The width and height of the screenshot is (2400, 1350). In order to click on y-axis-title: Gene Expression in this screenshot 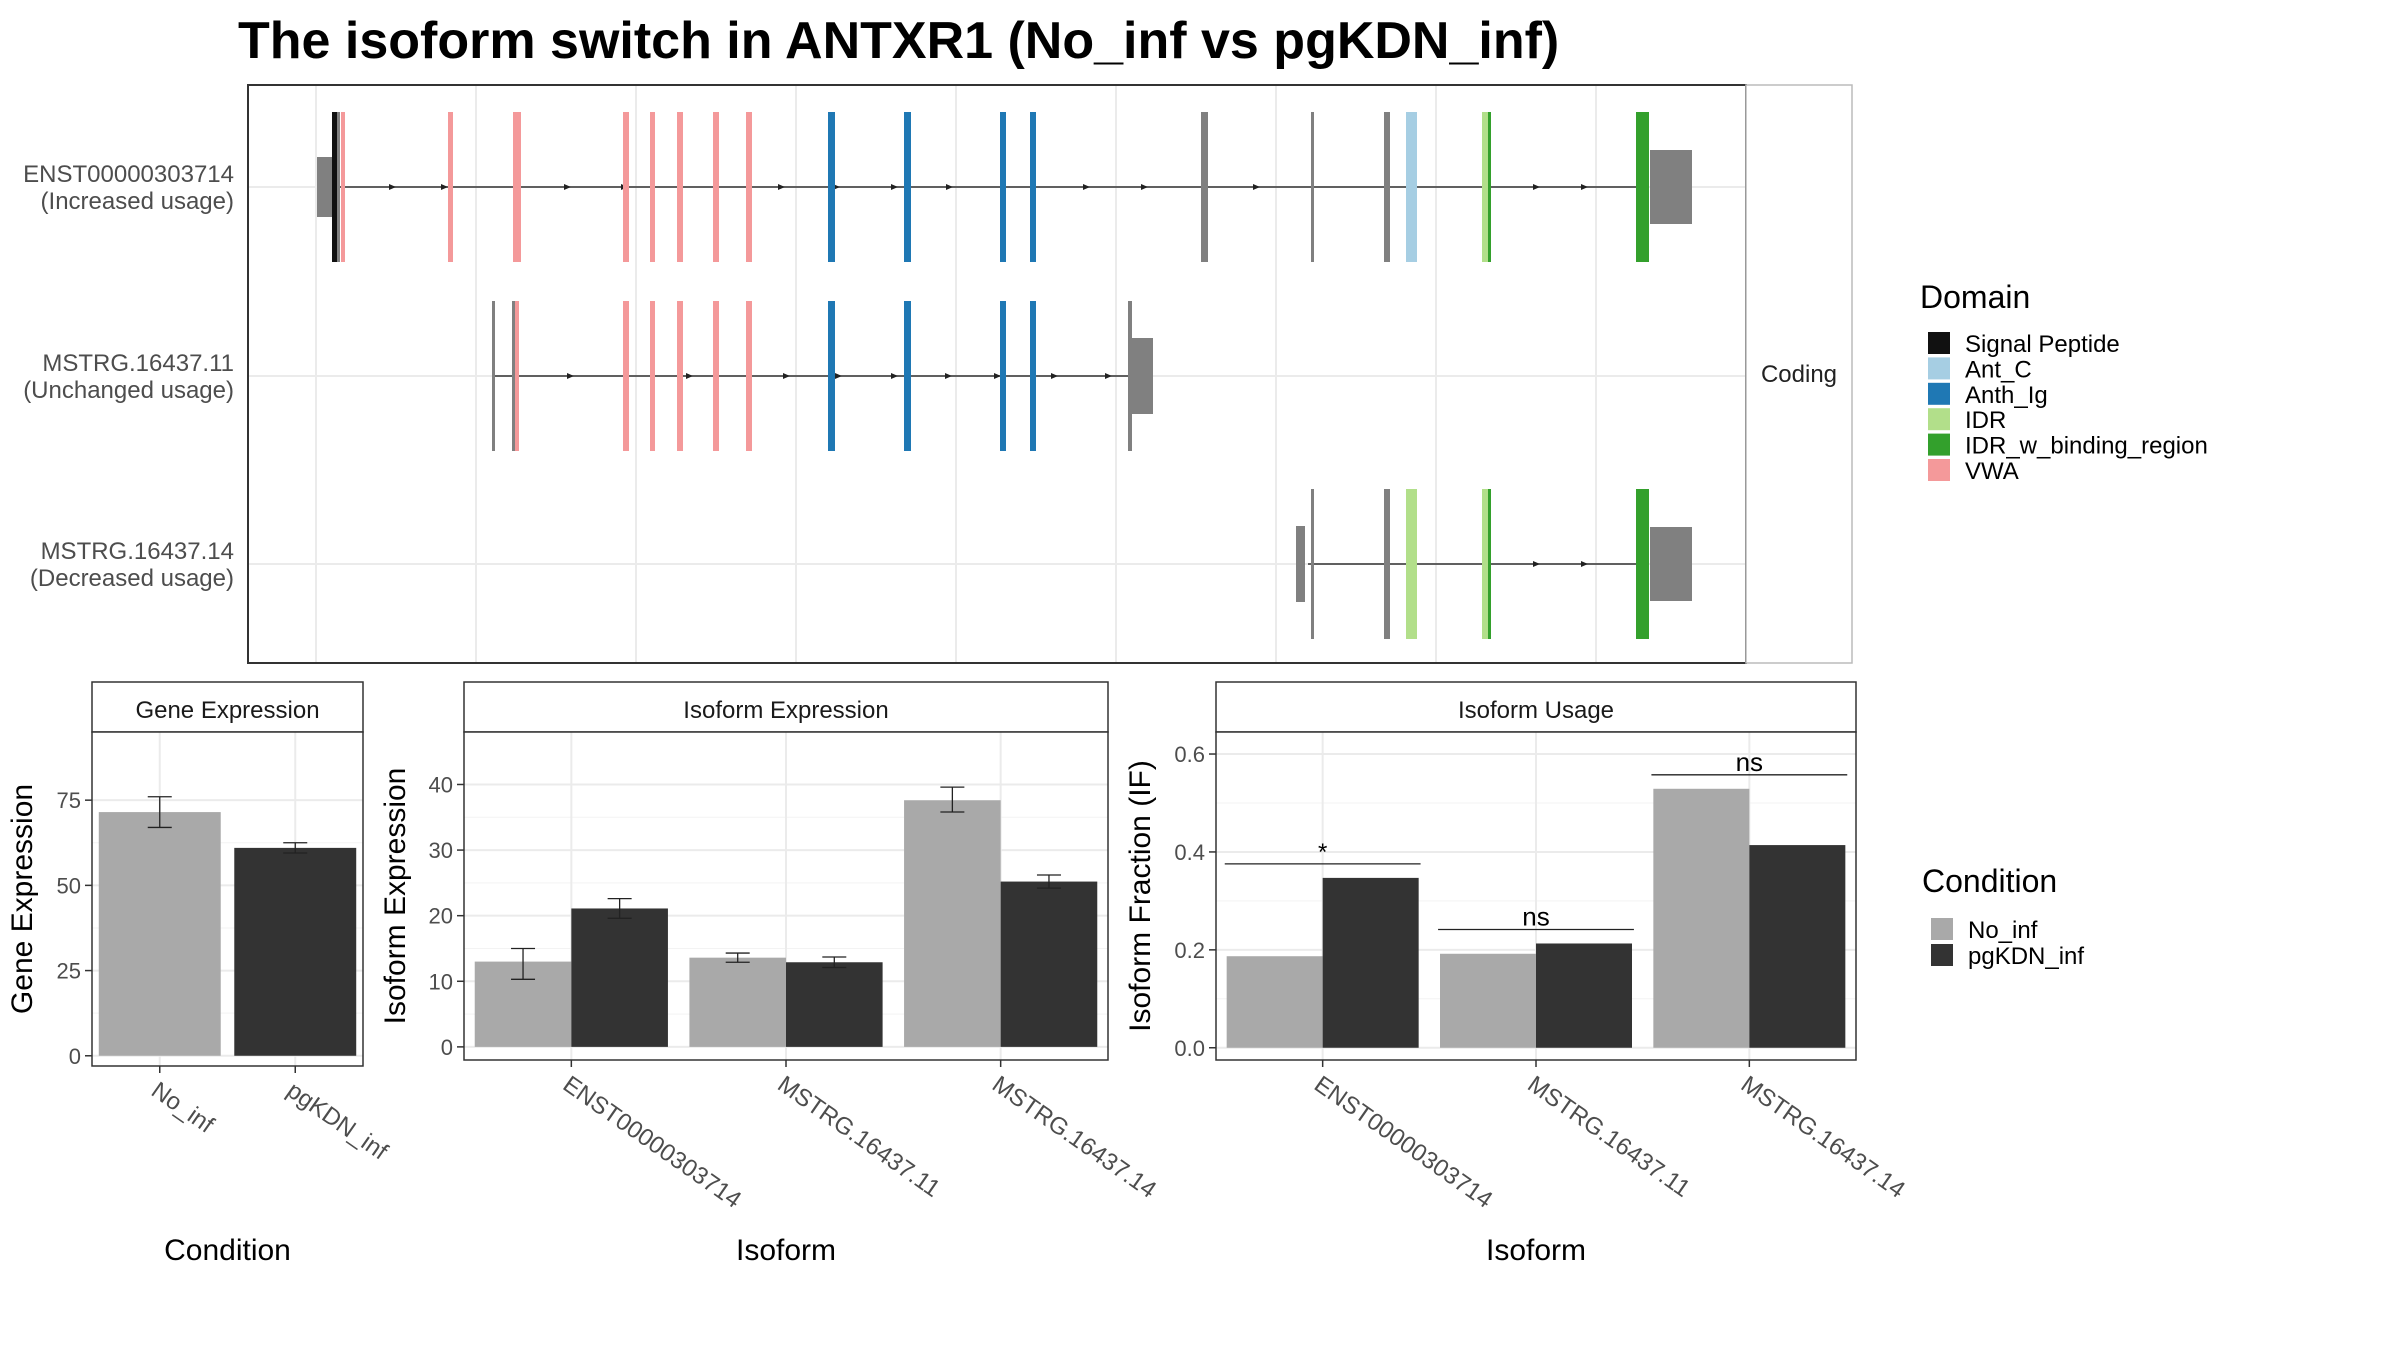, I will do `click(22, 899)`.